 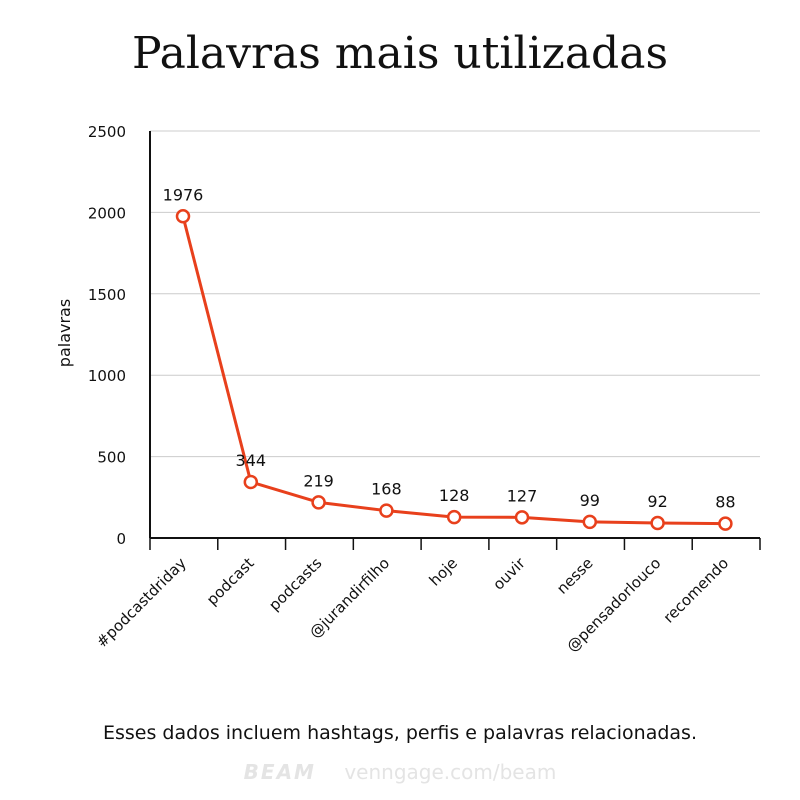 What do you see at coordinates (295, 584) in the screenshot?
I see `x-tick-label: podcasts` at bounding box center [295, 584].